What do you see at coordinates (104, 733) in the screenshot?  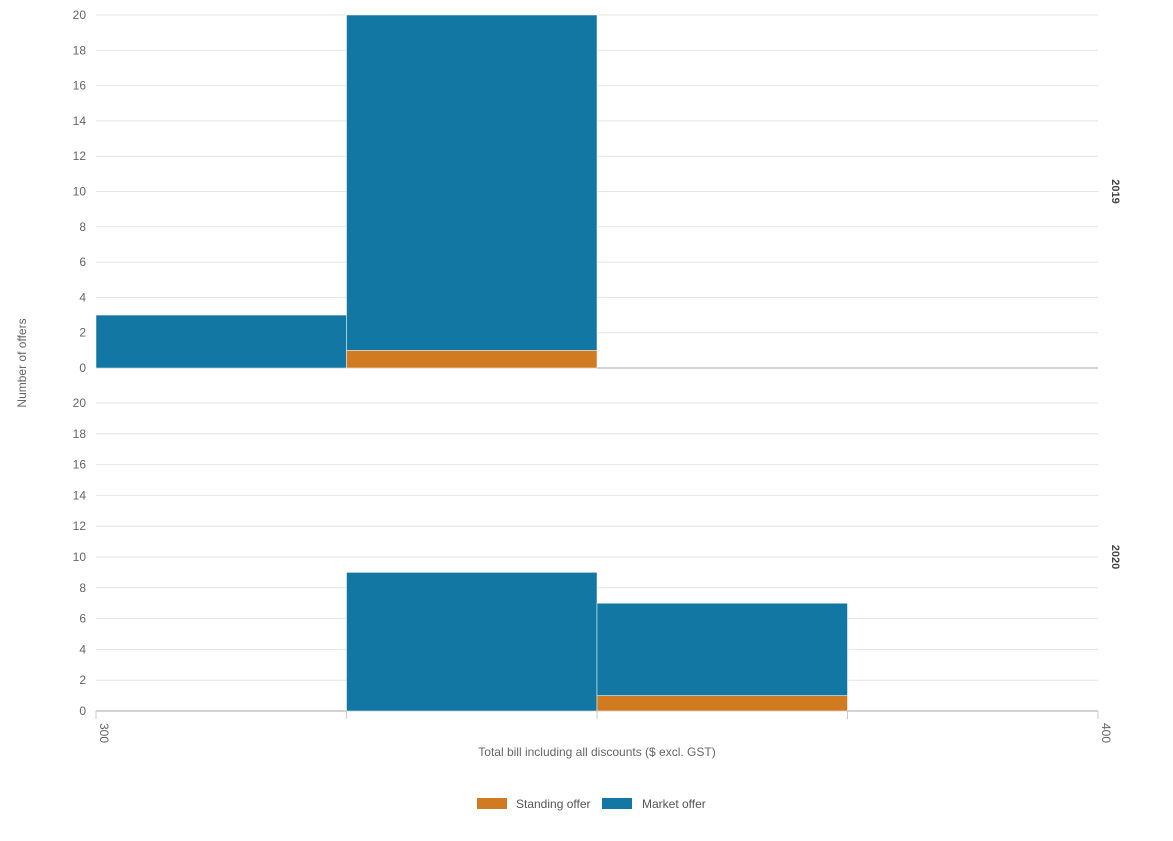 I see `x-tick-label: 300` at bounding box center [104, 733].